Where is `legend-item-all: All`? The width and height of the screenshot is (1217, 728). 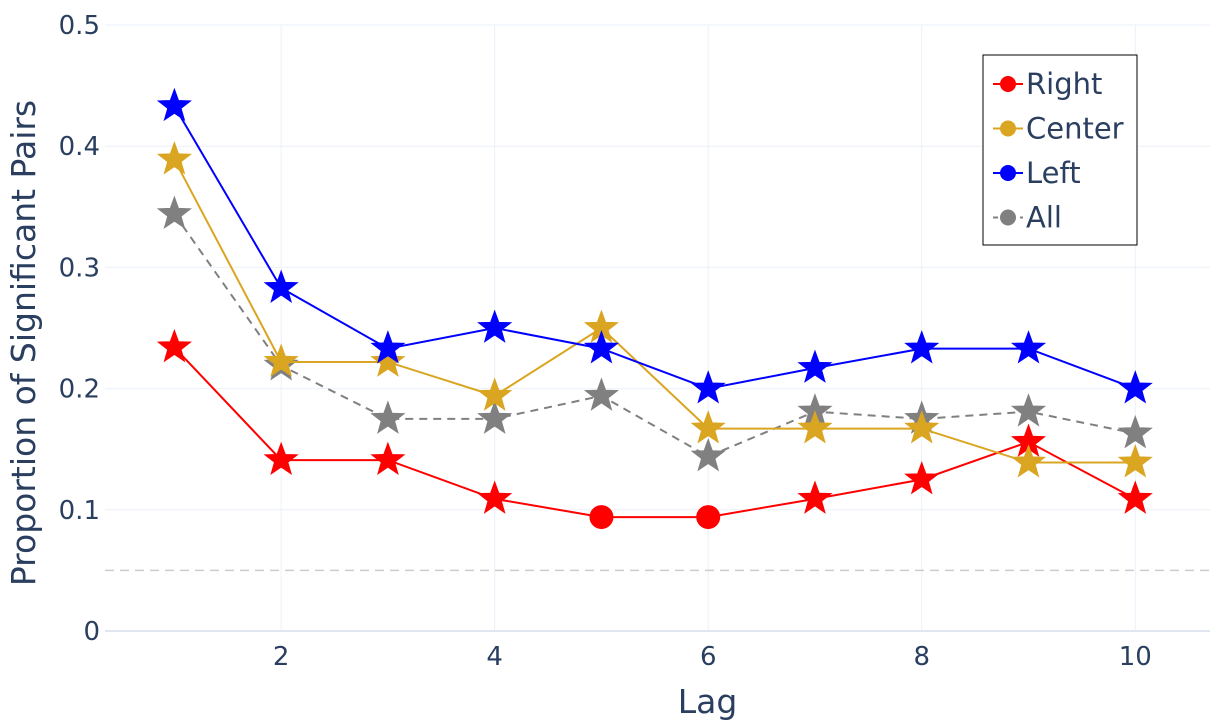
legend-item-all: All is located at coordinates (1027, 218).